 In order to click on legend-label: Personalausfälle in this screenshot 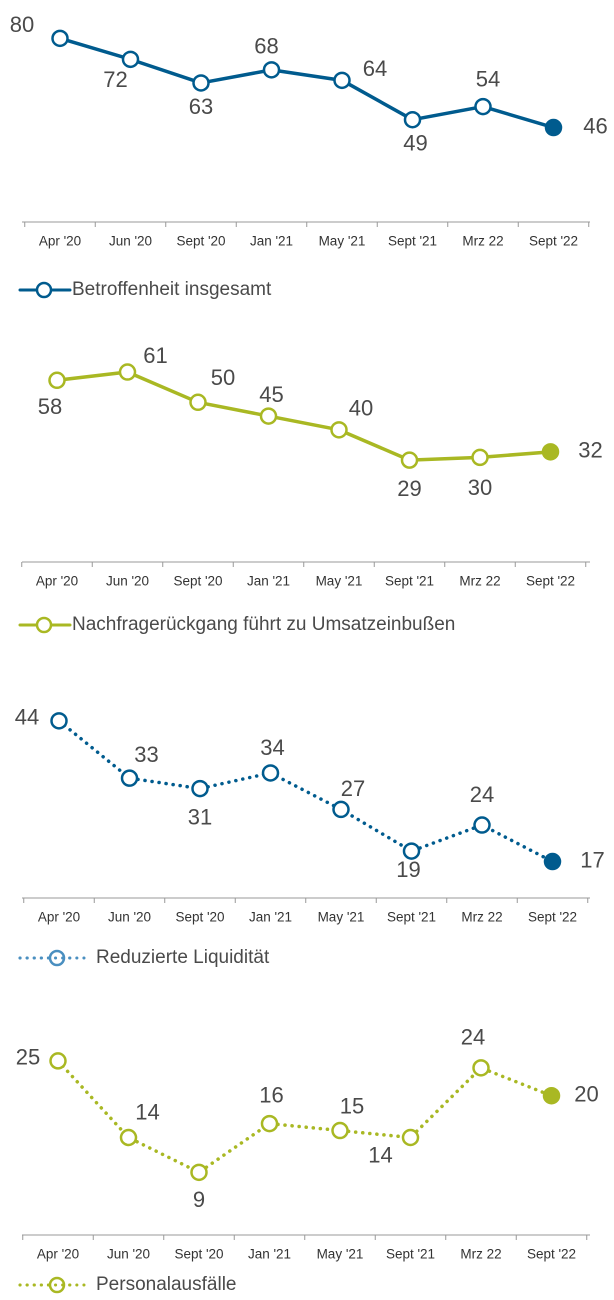, I will do `click(166, 1284)`.